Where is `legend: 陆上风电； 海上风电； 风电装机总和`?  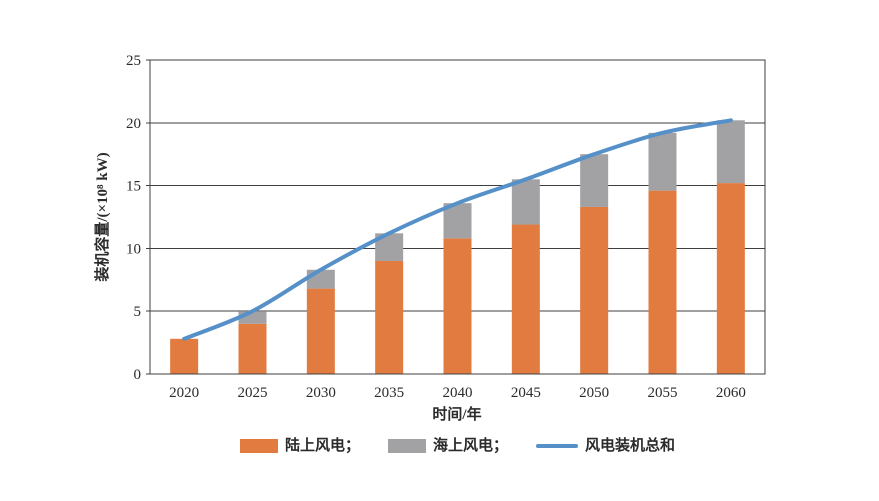
legend: 陆上风电； 海上风电； 风电装机总和 is located at coordinates (457, 446).